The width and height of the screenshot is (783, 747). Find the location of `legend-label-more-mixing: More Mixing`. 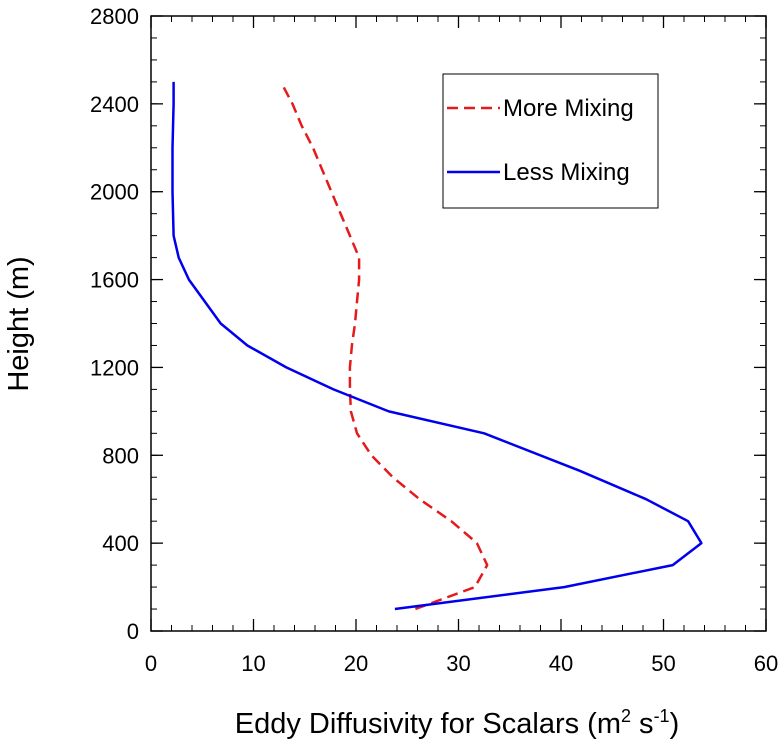

legend-label-more-mixing: More Mixing is located at coordinates (568, 108).